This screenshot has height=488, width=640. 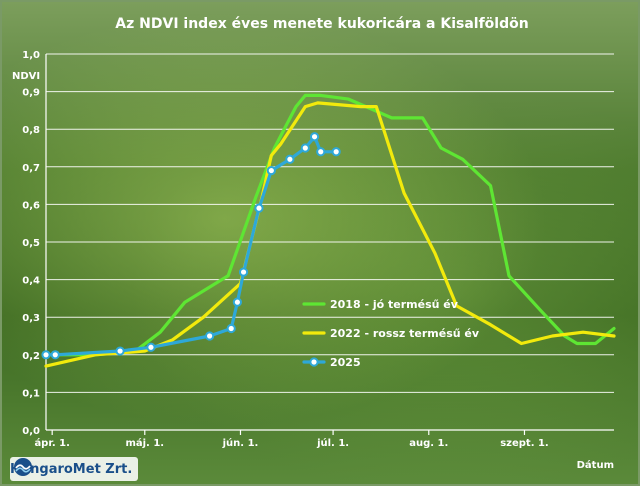 What do you see at coordinates (31, 356) in the screenshot?
I see `y-tick-label: 0,2` at bounding box center [31, 356].